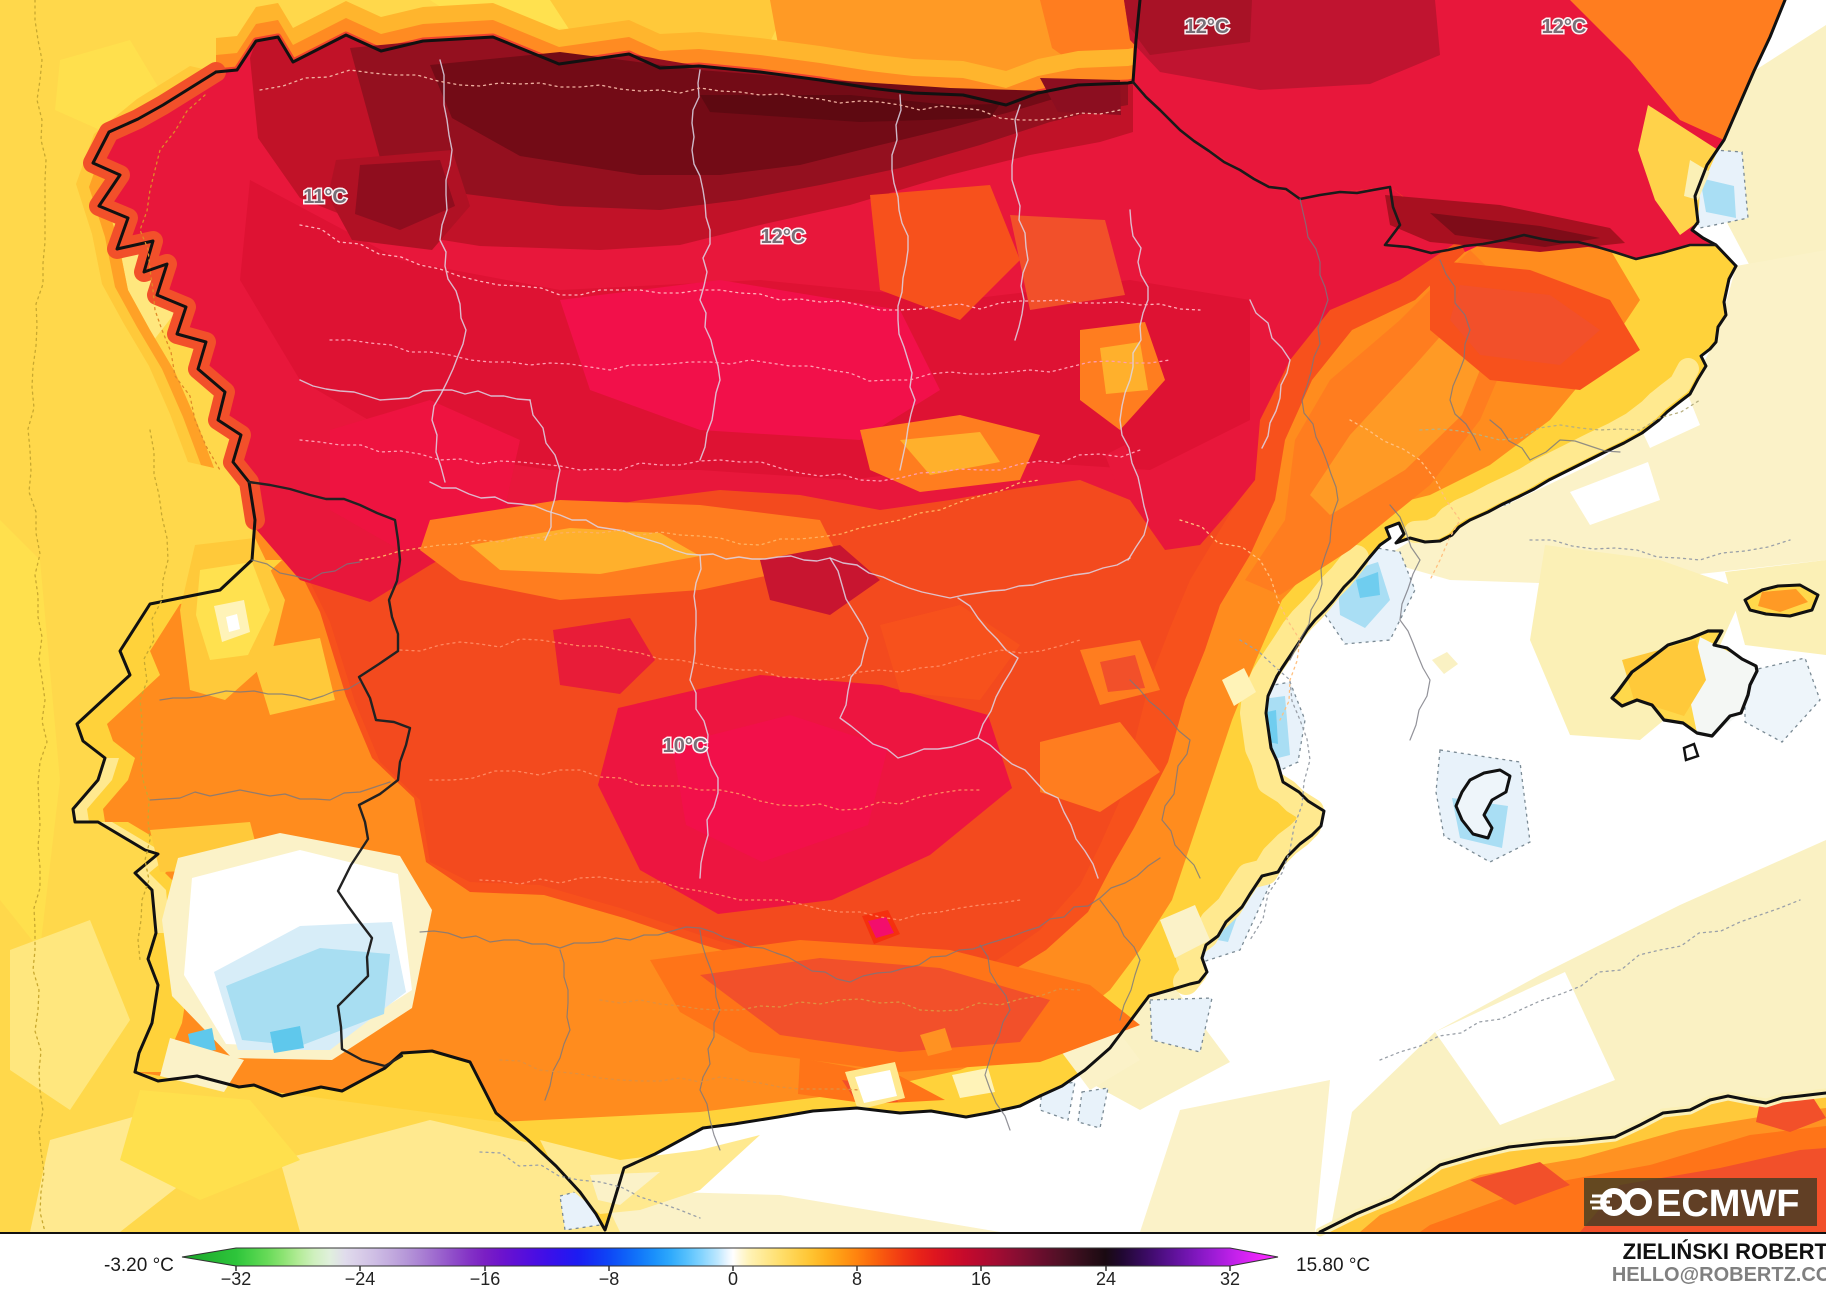 Image resolution: width=1826 pixels, height=1292 pixels. What do you see at coordinates (1333, 1265) in the screenshot?
I see `svg-text: 15.80 °C` at bounding box center [1333, 1265].